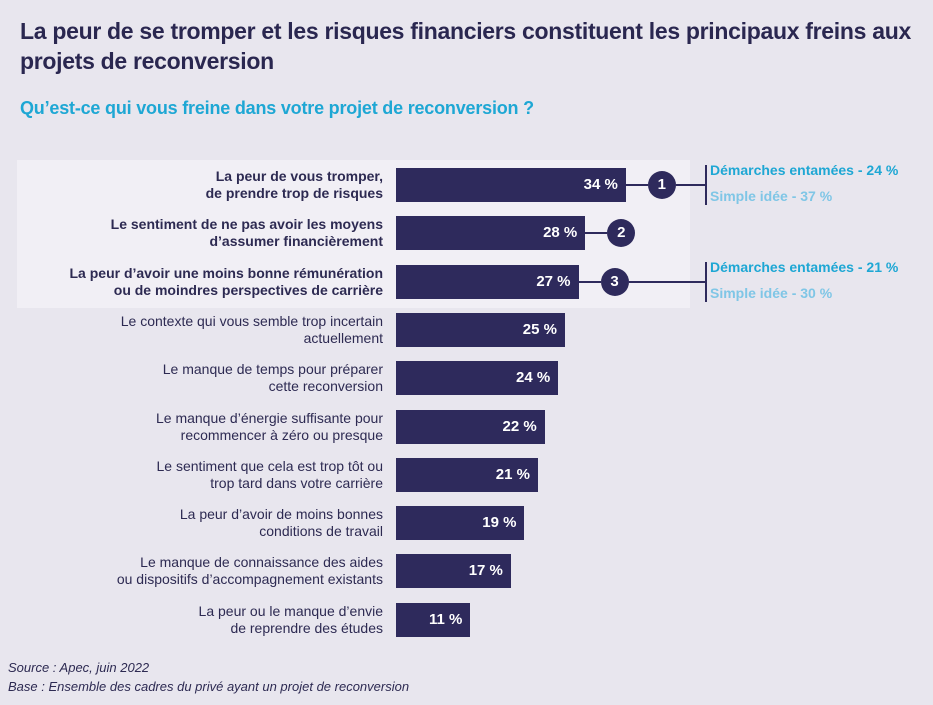 Image resolution: width=933 pixels, height=705 pixels. Describe the element at coordinates (343, 337) in the screenshot. I see `category-label-line: actuellement` at that location.